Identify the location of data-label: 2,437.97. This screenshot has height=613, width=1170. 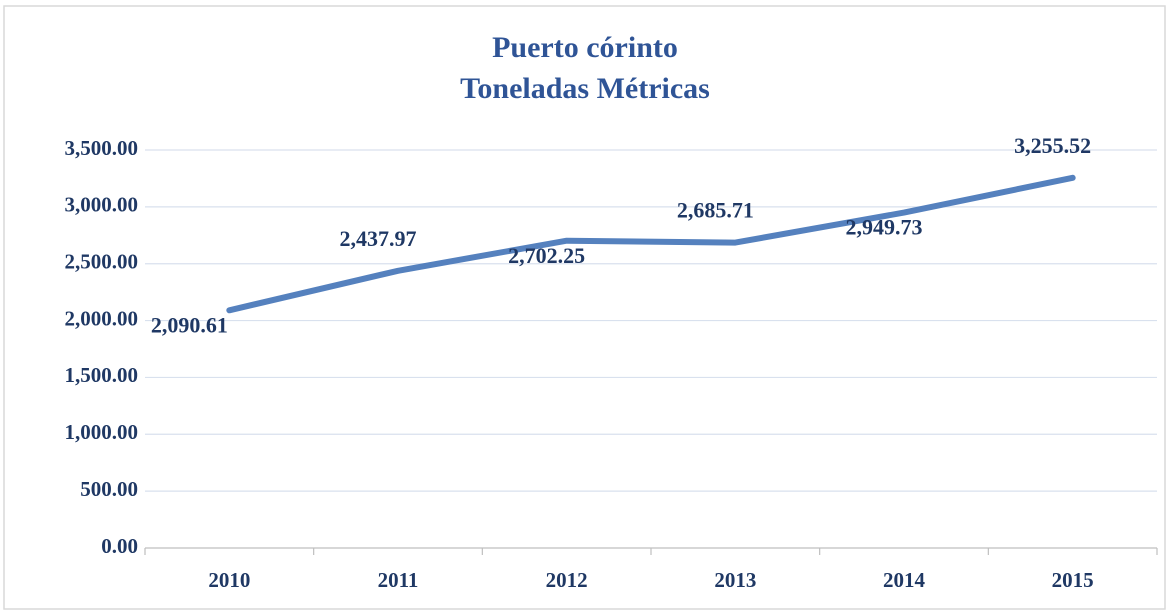
(378, 238).